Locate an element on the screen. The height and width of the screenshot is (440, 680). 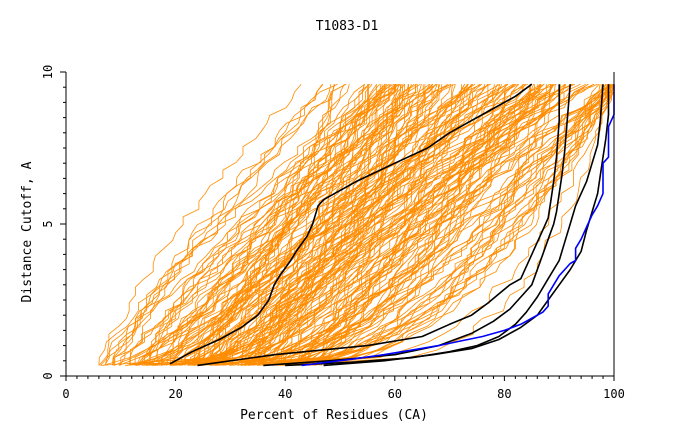
x-axis-label: Percent of Residues (CA) is located at coordinates (334, 415).